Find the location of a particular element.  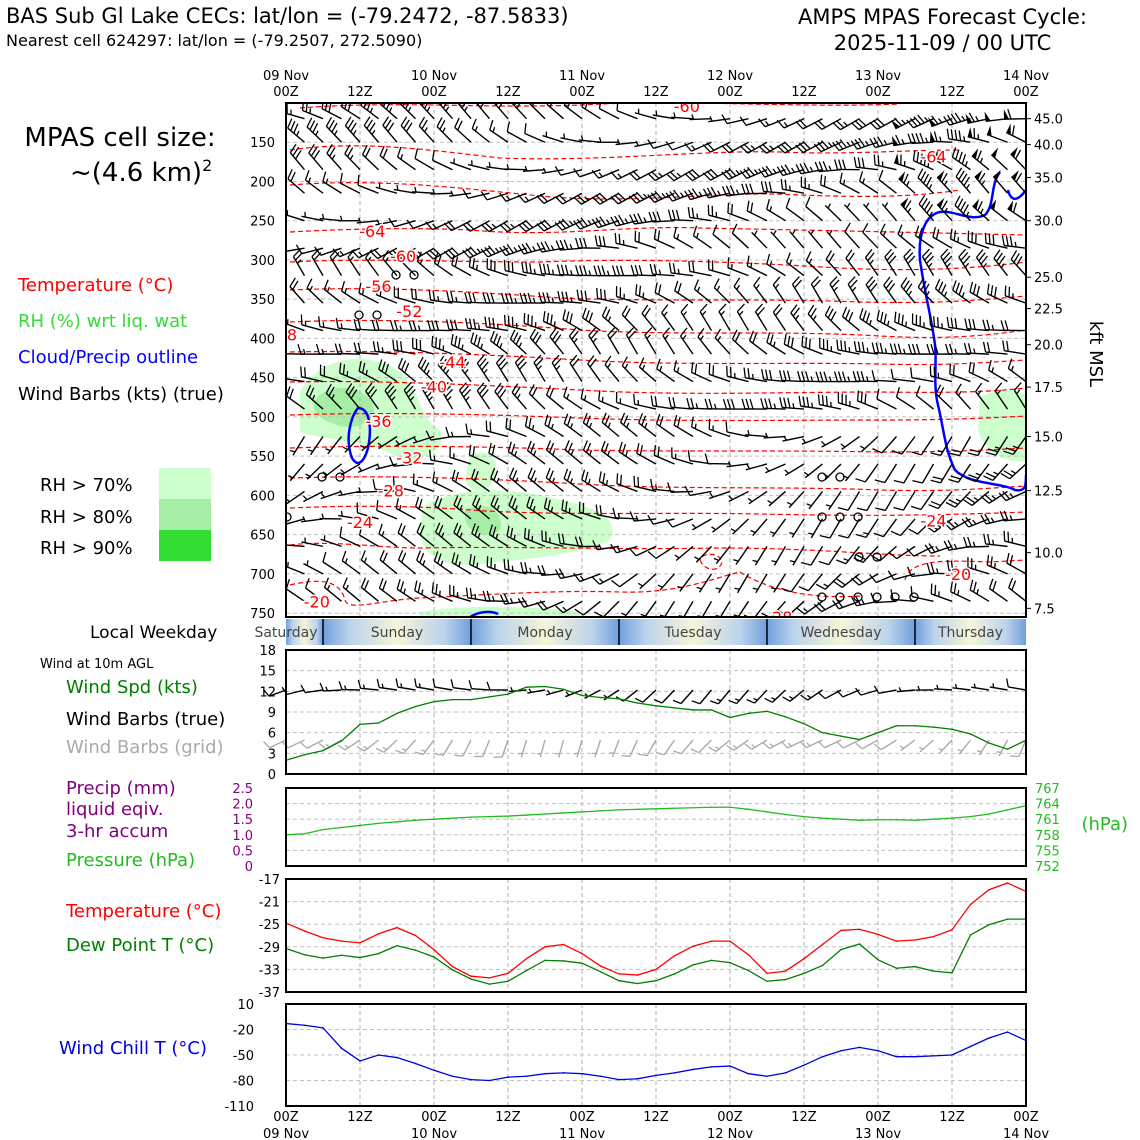

surface-wind-barb-grid is located at coordinates (885, 745).